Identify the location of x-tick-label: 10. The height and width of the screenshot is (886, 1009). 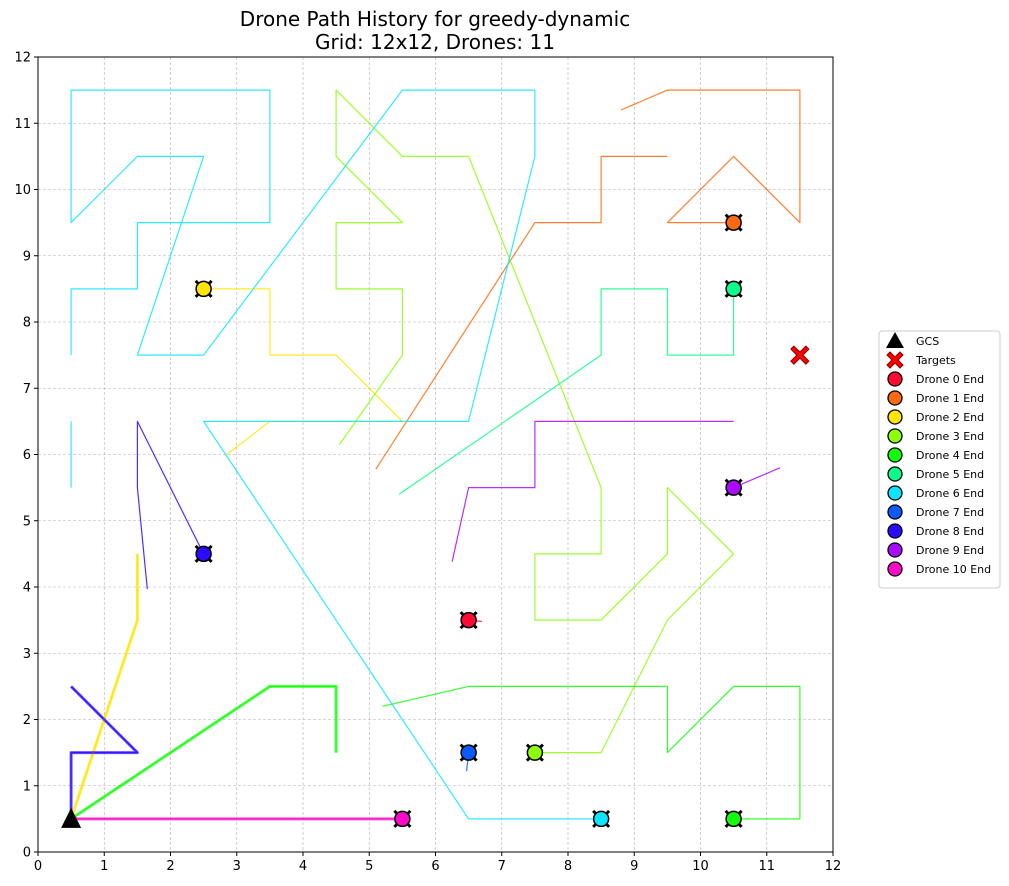
(700, 866).